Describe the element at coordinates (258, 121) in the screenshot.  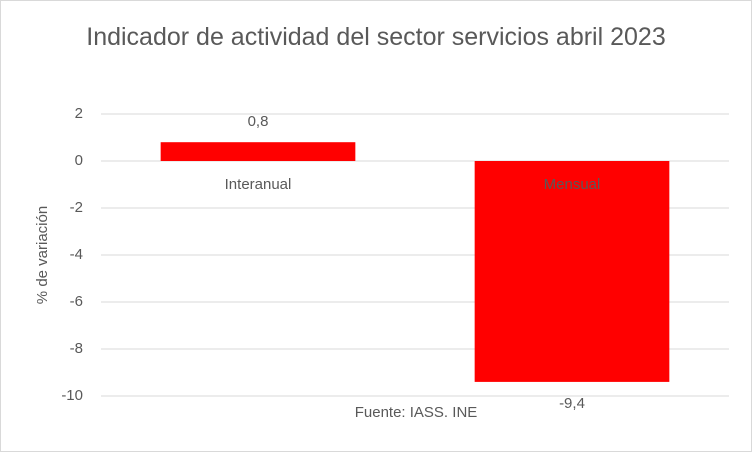
I see `value-label: 0,8` at that location.